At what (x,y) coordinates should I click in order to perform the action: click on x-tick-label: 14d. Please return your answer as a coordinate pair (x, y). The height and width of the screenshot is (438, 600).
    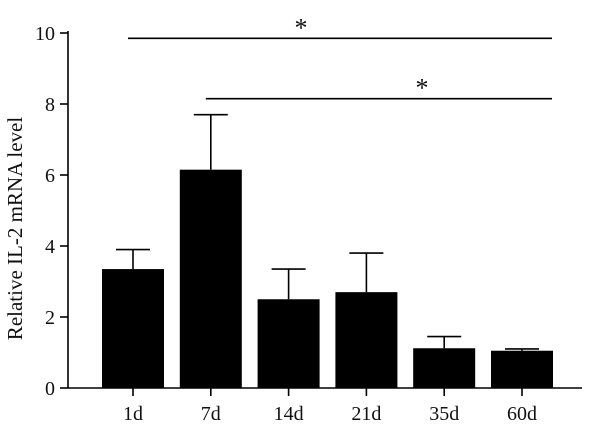
    Looking at the image, I should click on (289, 414).